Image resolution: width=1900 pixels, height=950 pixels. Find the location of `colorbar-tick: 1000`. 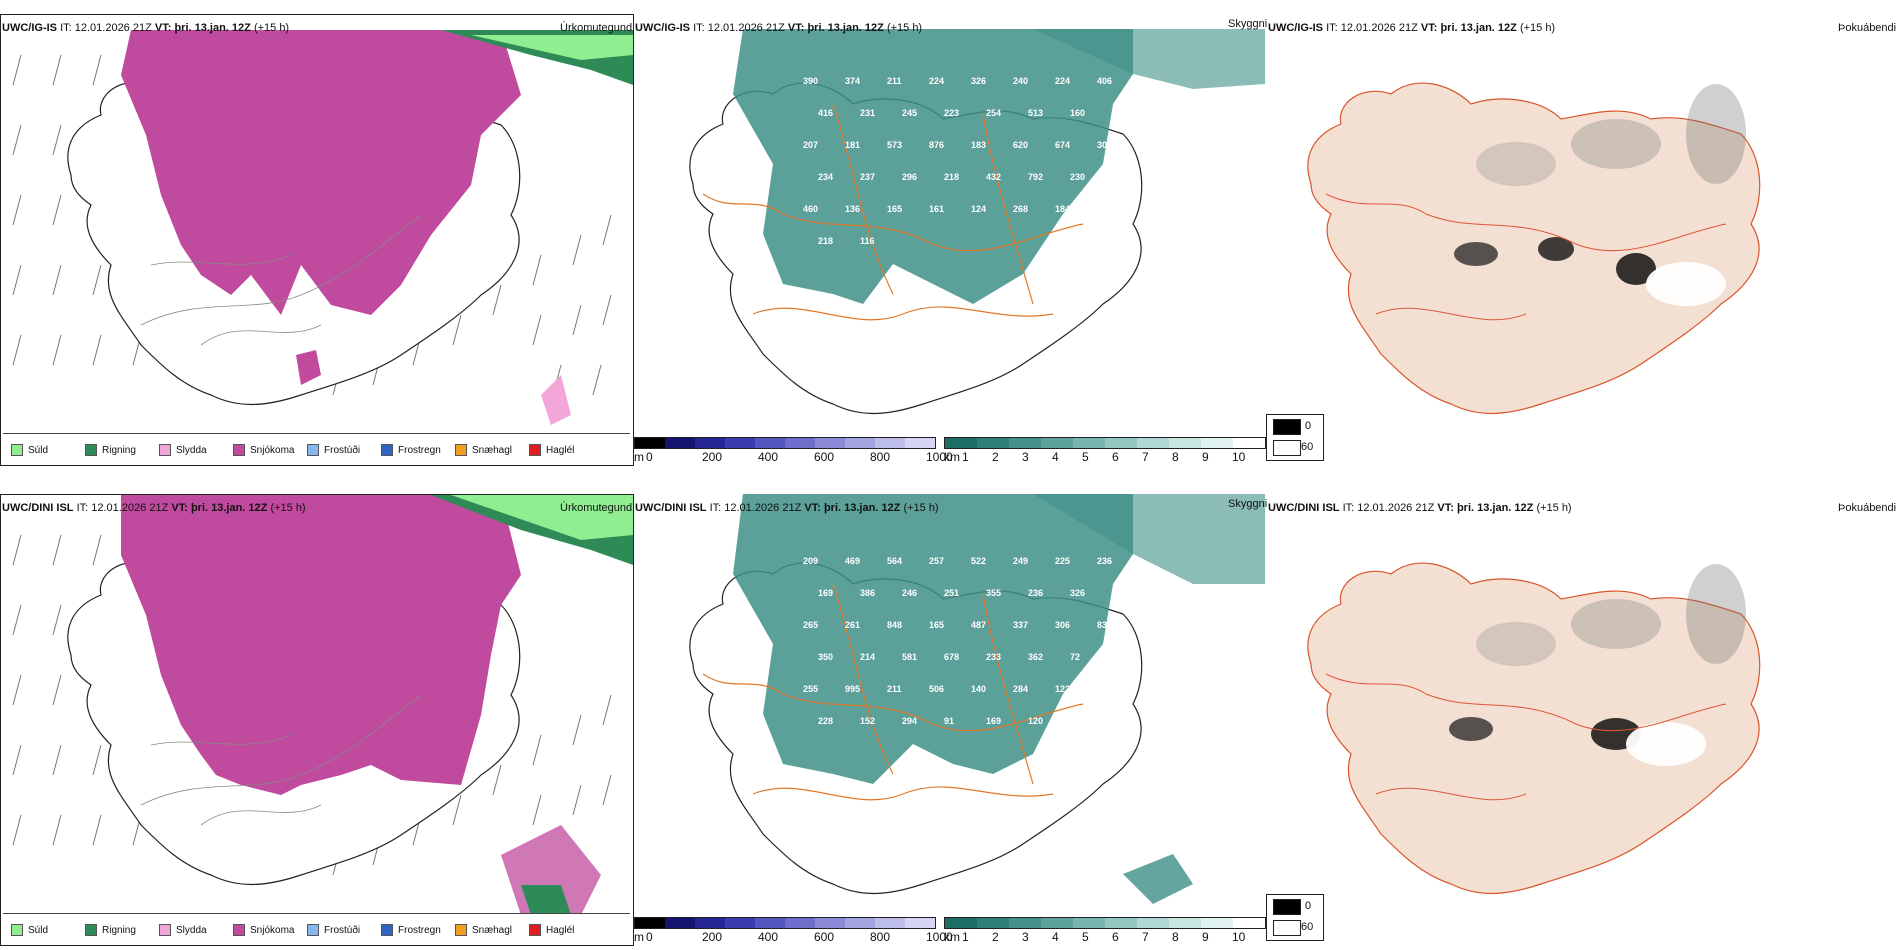

colorbar-tick: 1000 is located at coordinates (939, 937).